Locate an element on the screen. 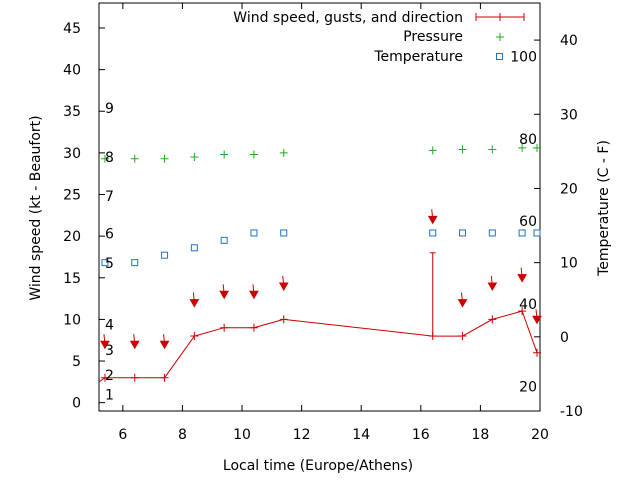 The height and width of the screenshot is (480, 640). legend-wind-marker is located at coordinates (500, 17).